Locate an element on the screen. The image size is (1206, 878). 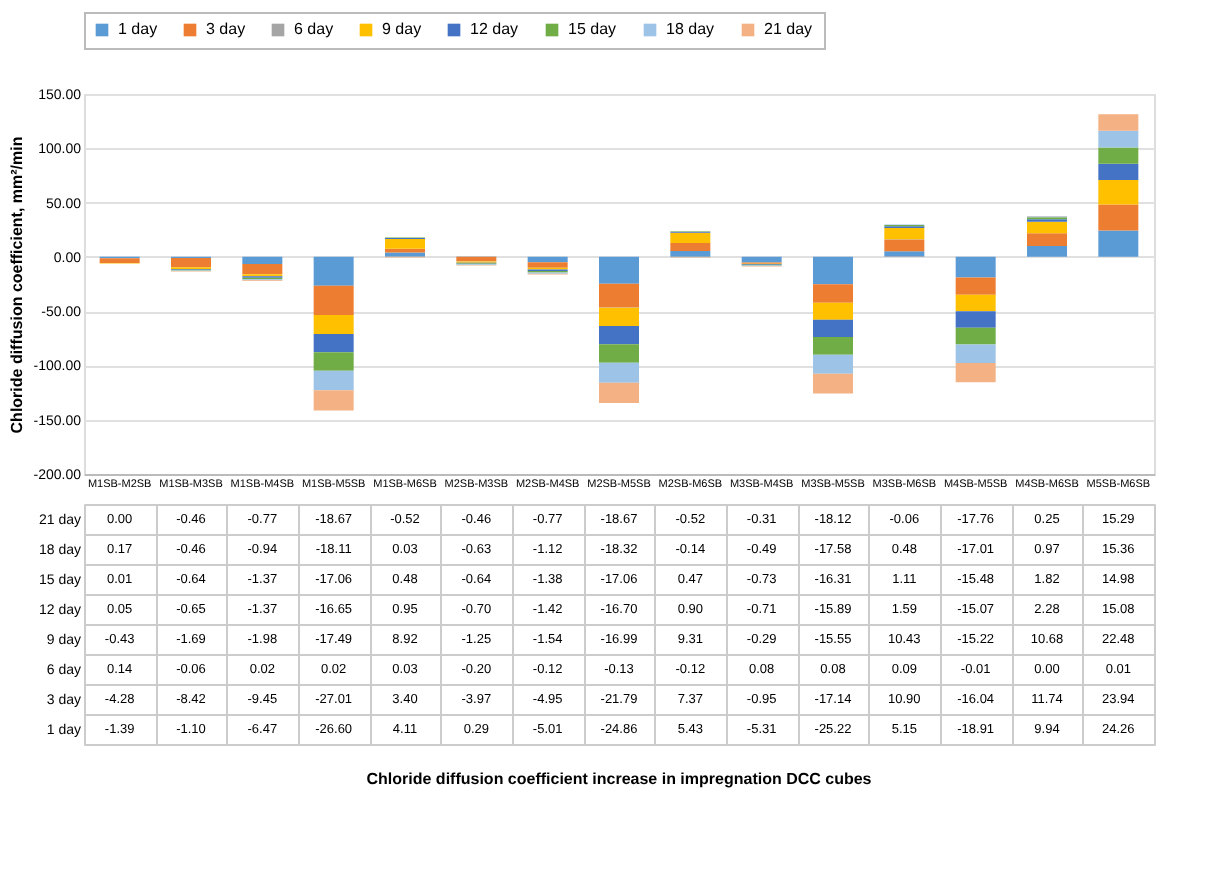
y-axis-title: Chloride diffusion coefficient, mm²/min is located at coordinates (16, 285).